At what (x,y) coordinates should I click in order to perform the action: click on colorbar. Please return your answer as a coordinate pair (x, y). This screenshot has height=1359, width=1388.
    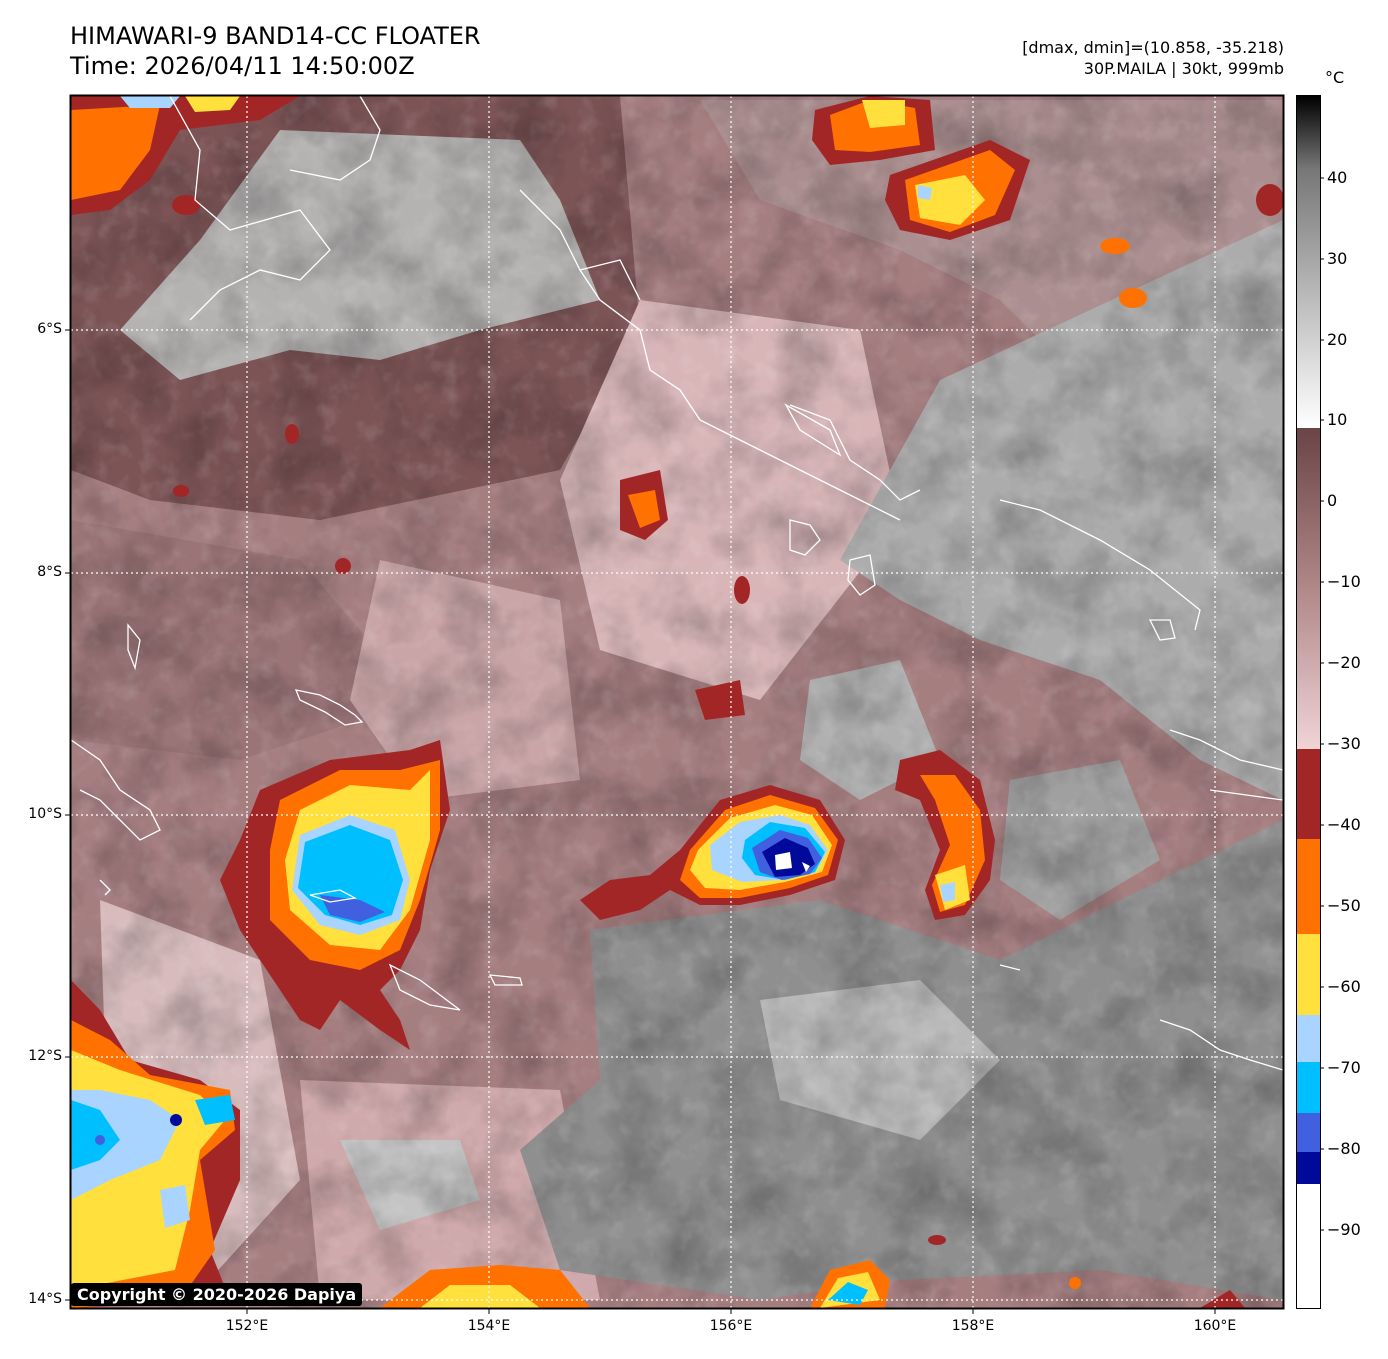
    Looking at the image, I should click on (1310, 702).